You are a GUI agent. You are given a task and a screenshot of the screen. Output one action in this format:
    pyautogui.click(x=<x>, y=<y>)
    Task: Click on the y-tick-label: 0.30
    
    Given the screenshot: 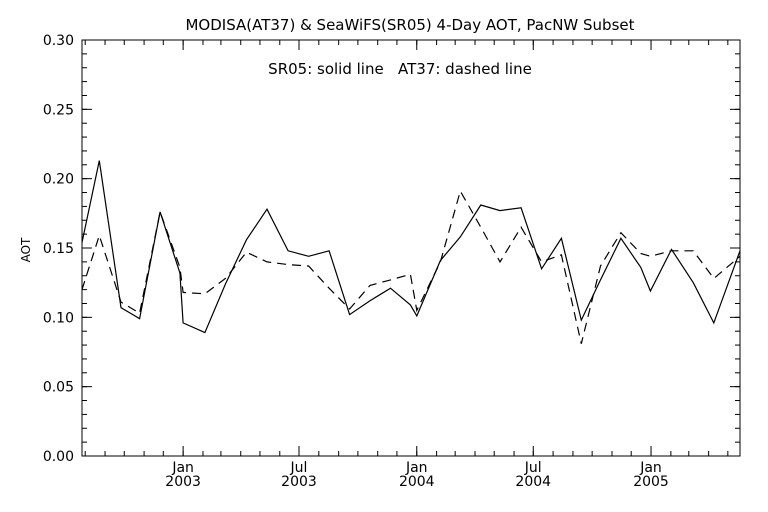 What is the action you would take?
    pyautogui.click(x=58, y=41)
    